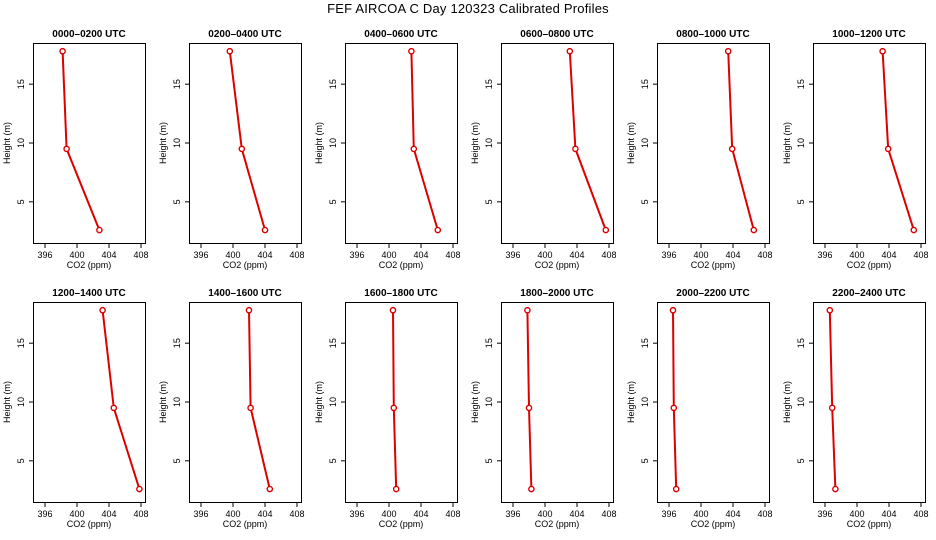 The width and height of the screenshot is (936, 540). What do you see at coordinates (712, 34) in the screenshot?
I see `panel-title: 0800–1000 UTC` at bounding box center [712, 34].